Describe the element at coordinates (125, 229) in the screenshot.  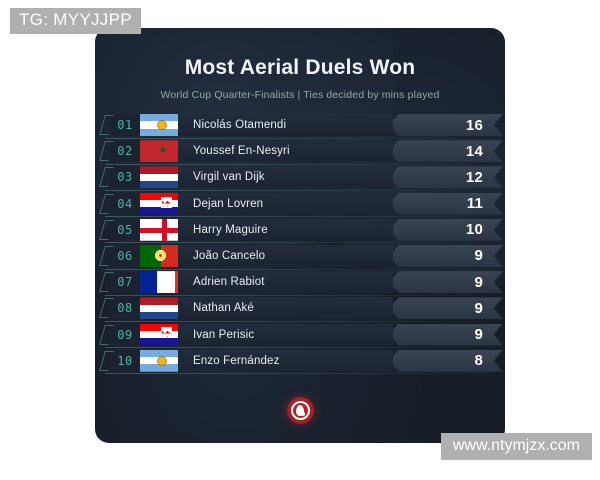
I see `rank-number: 05` at that location.